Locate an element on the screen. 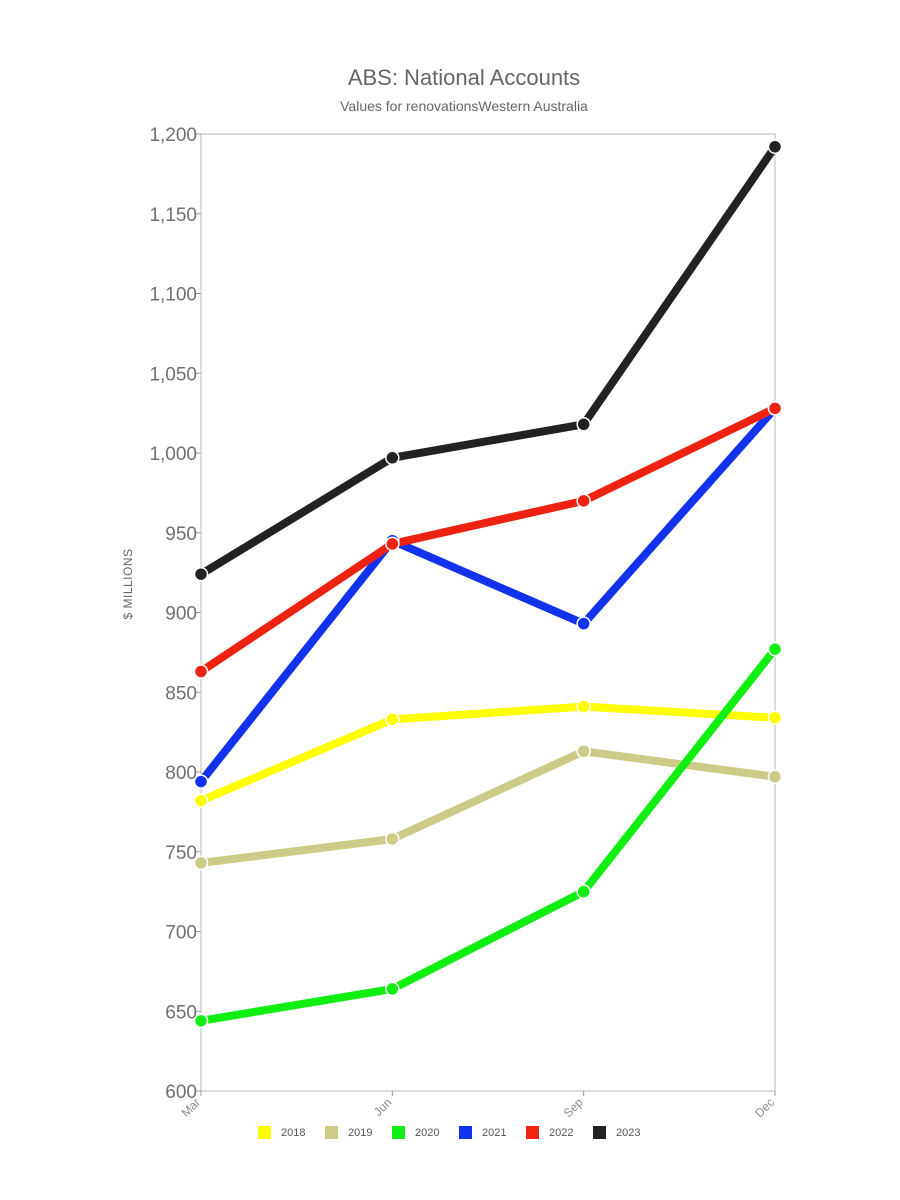  data-point-2020-dec is located at coordinates (775, 649).